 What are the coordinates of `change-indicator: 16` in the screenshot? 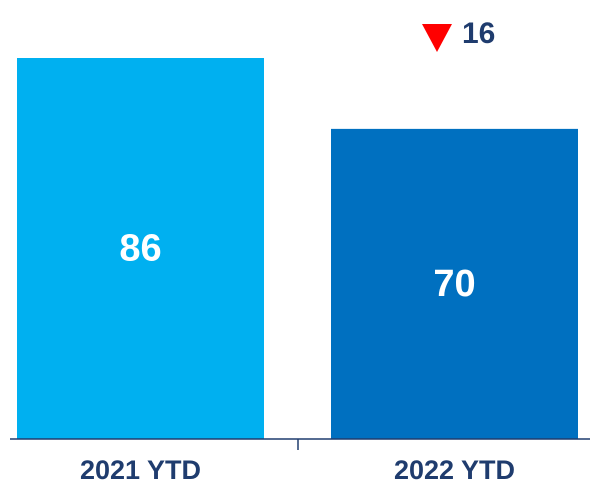 It's located at (458, 34).